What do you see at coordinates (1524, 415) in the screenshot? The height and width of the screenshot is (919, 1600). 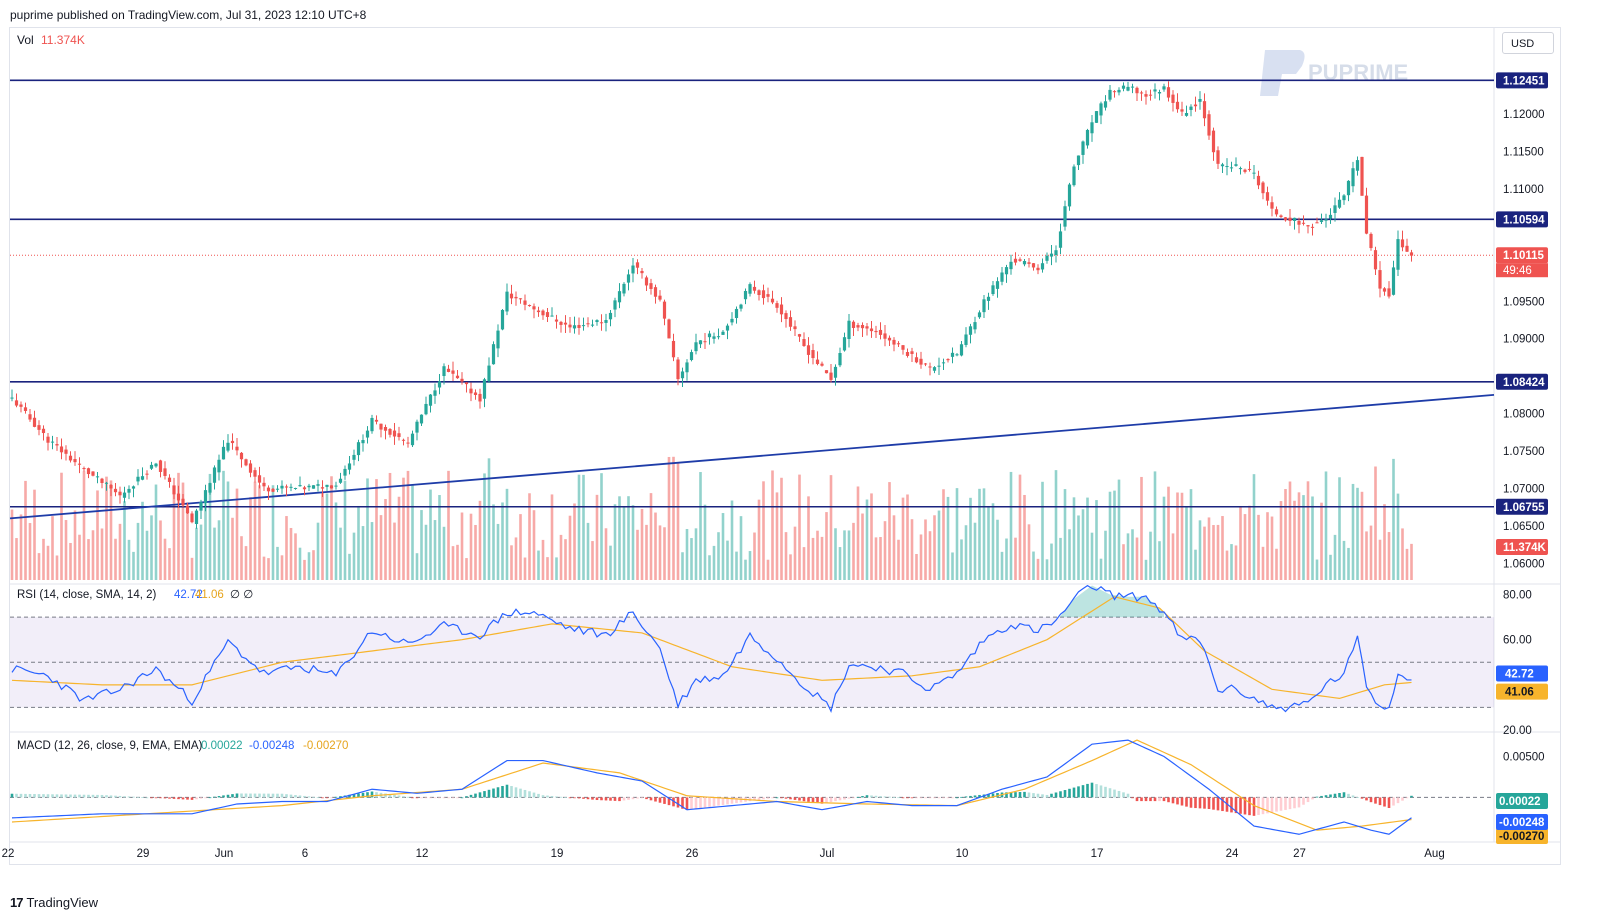 I see `price-tick-label: 1.08000` at bounding box center [1524, 415].